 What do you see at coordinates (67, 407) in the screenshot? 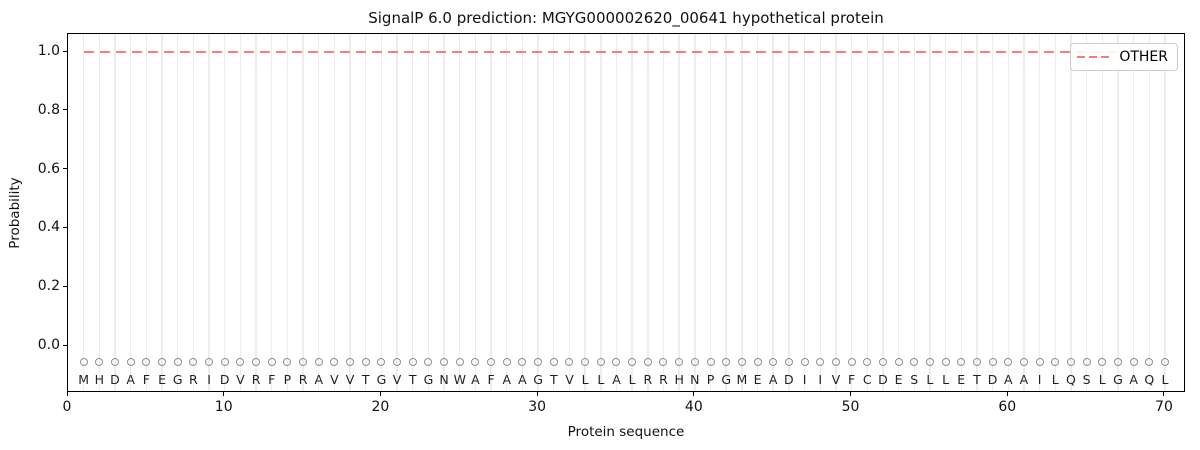
I see `x-axis-tick-label: 0` at bounding box center [67, 407].